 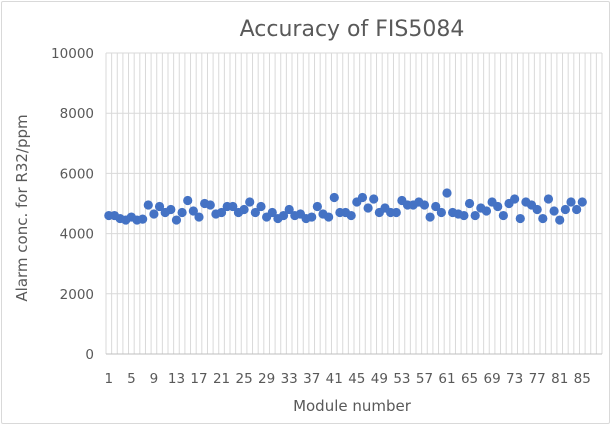 What do you see at coordinates (559, 379) in the screenshot?
I see `x-tick-label: 81` at bounding box center [559, 379].